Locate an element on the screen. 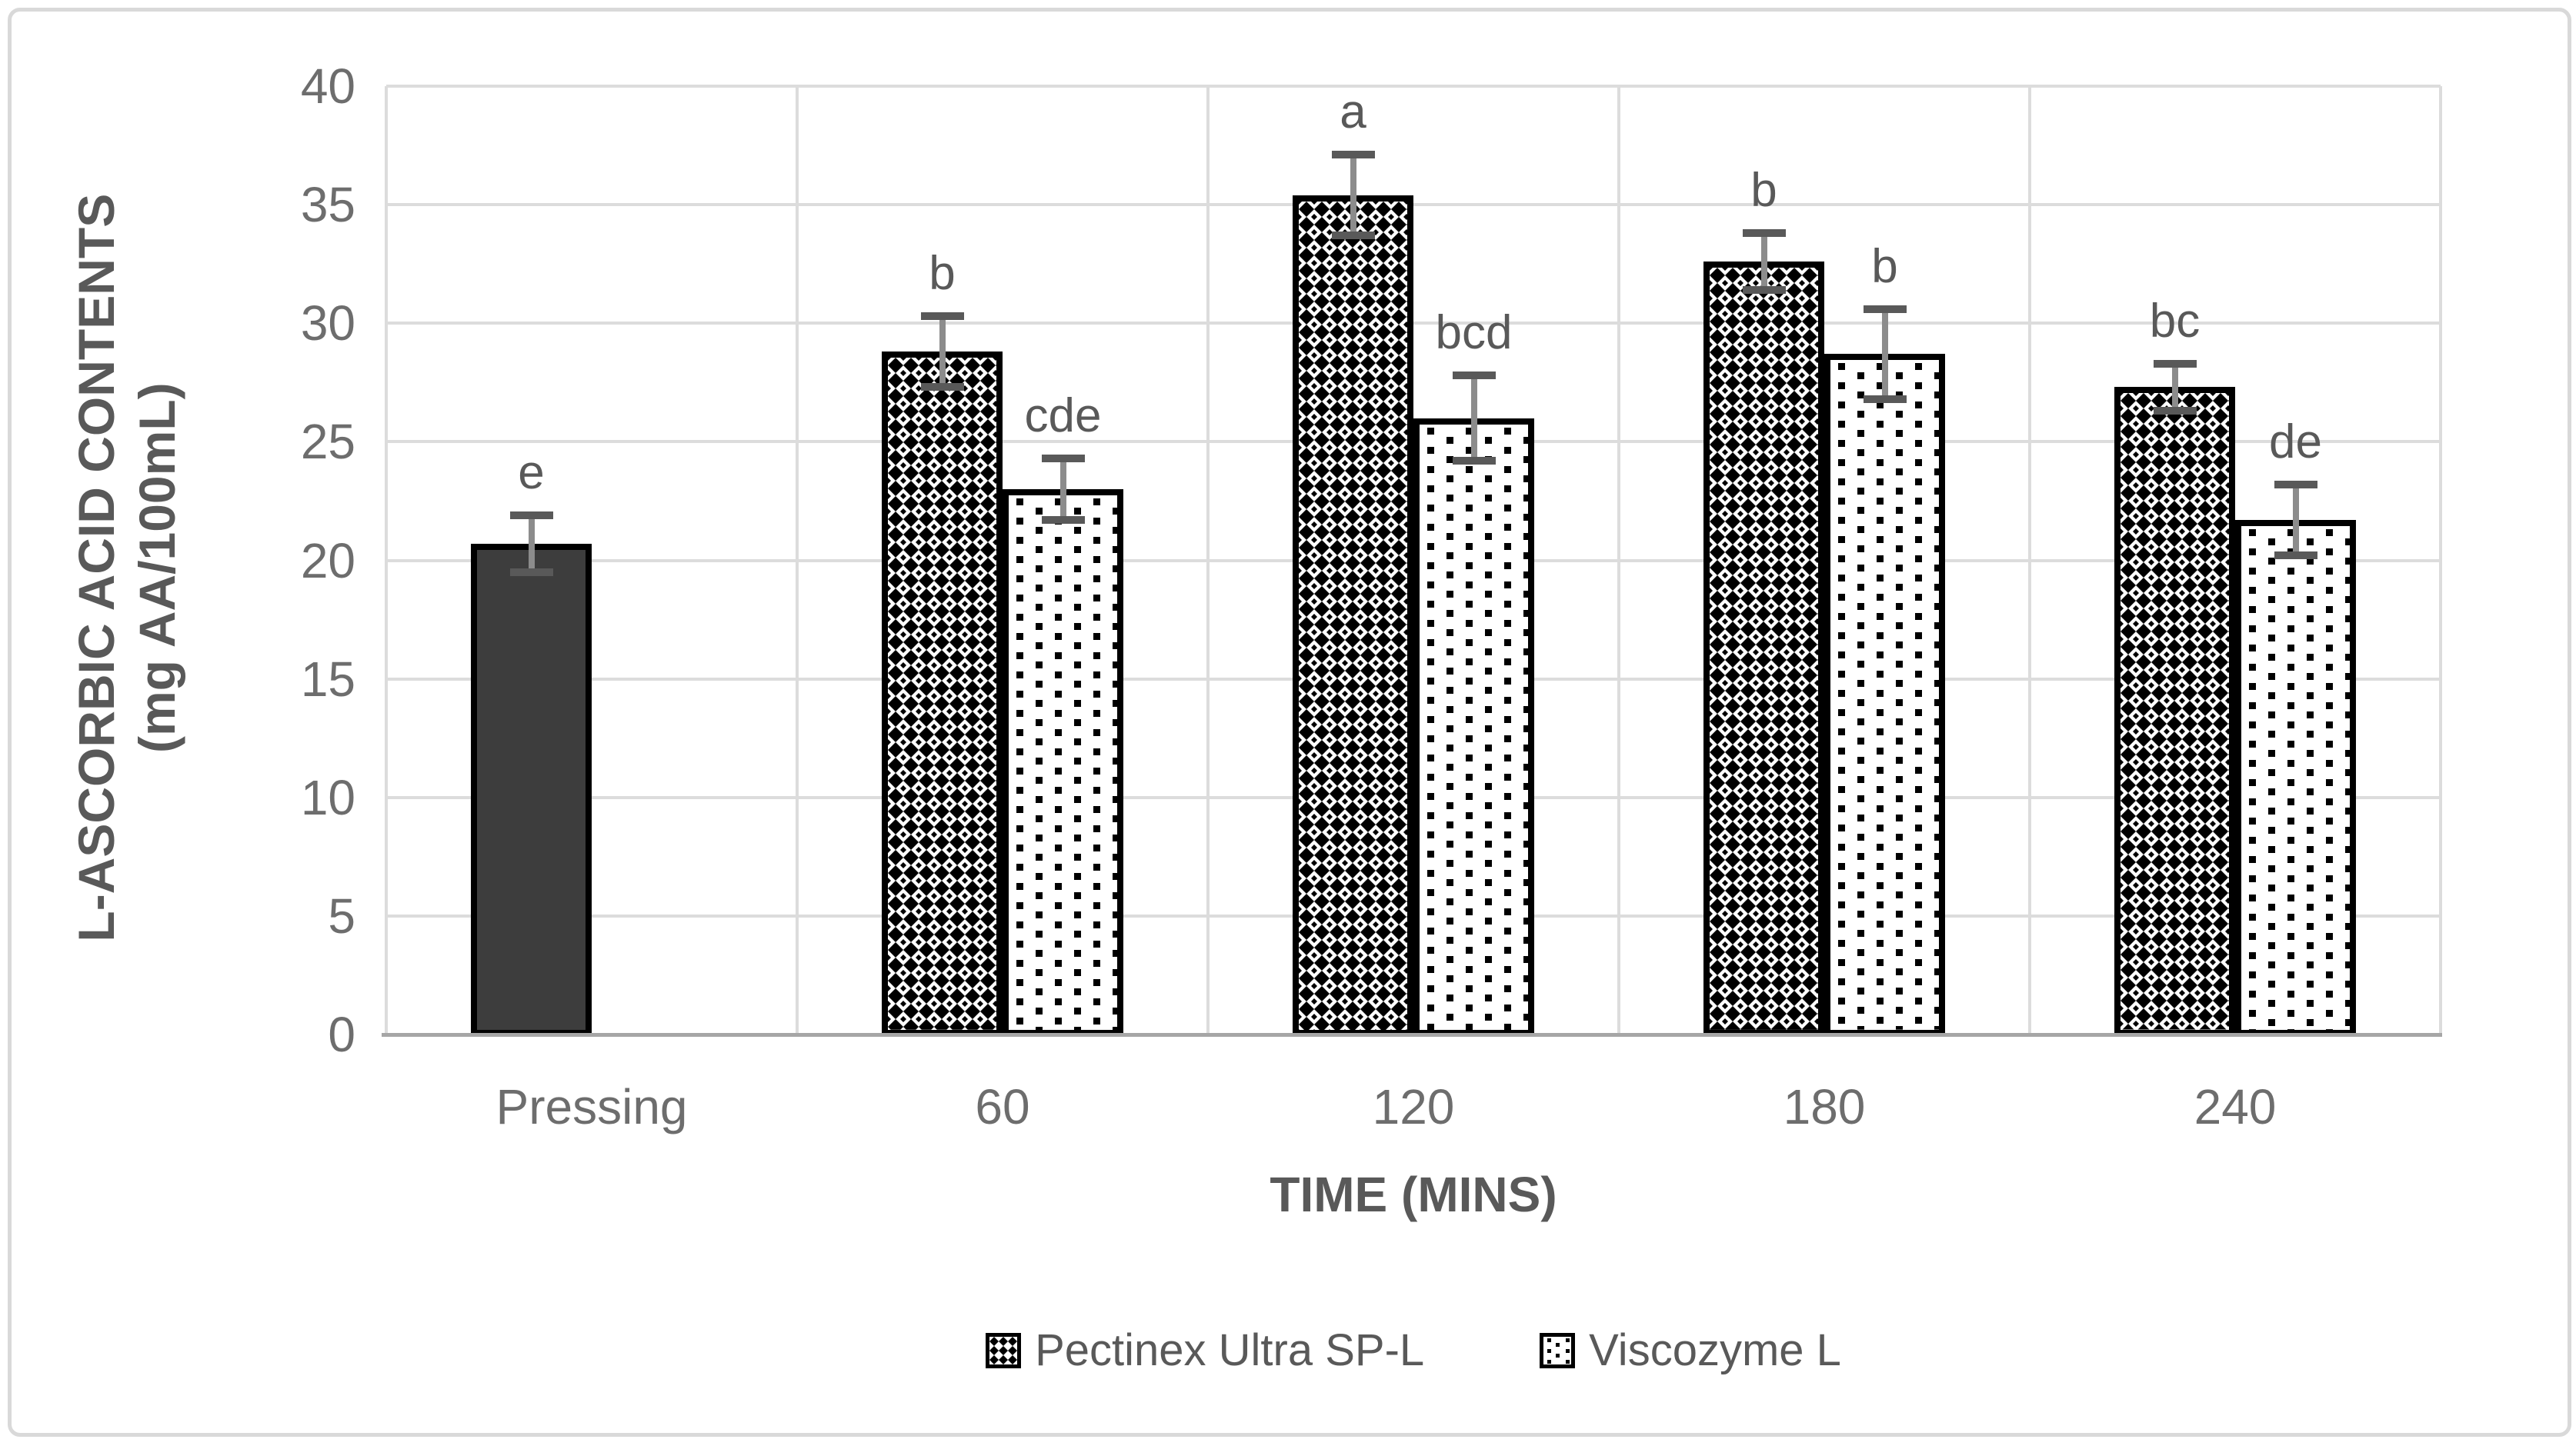 The height and width of the screenshot is (1446, 2576). legend-item: Pectinex Ultra SP-L is located at coordinates (1205, 1350).